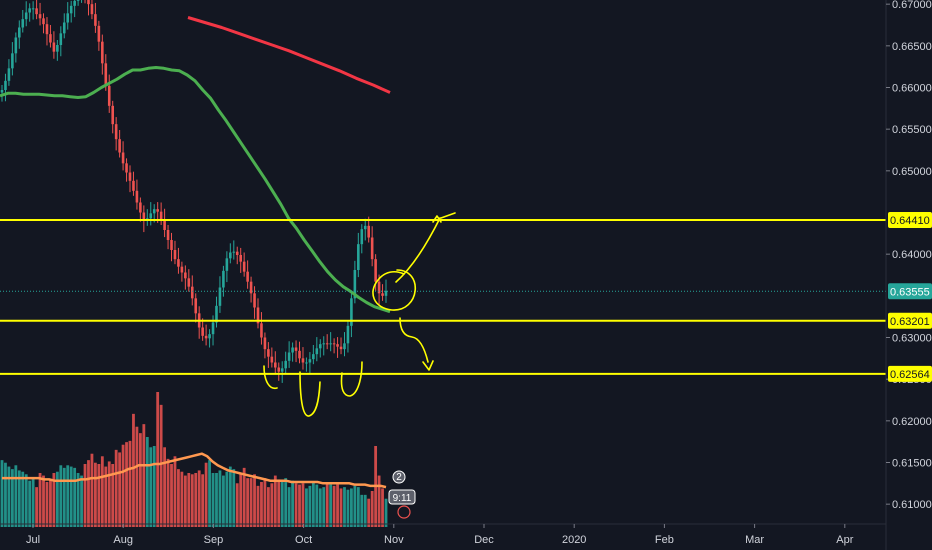 This screenshot has width=932, height=550. I want to click on y-tick-label: 0.61000, so click(912, 505).